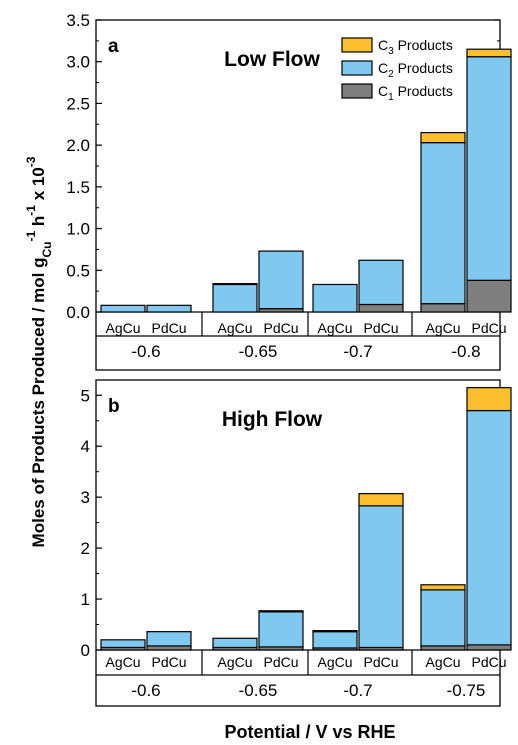 This screenshot has width=518, height=745. I want to click on y-tick-label: 0.0, so click(78, 312).